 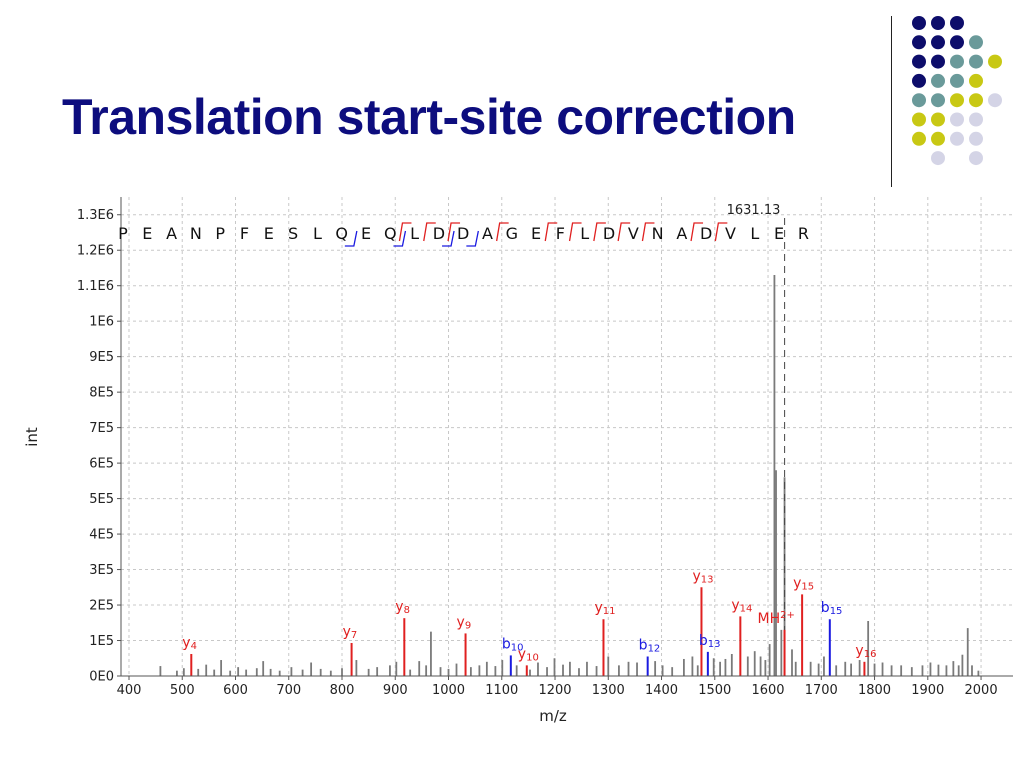 I want to click on y-tick-label: 8E5, so click(x=101, y=393).